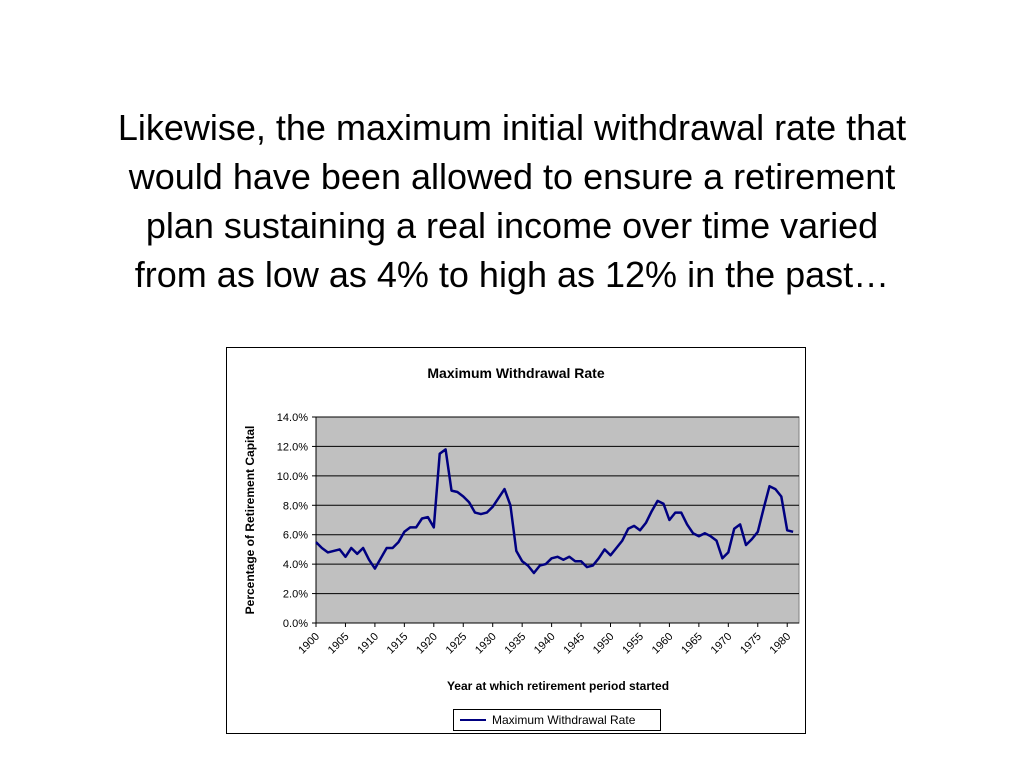 The height and width of the screenshot is (768, 1024). I want to click on chart-title: Maximum Withdrawal Rate, so click(515, 373).